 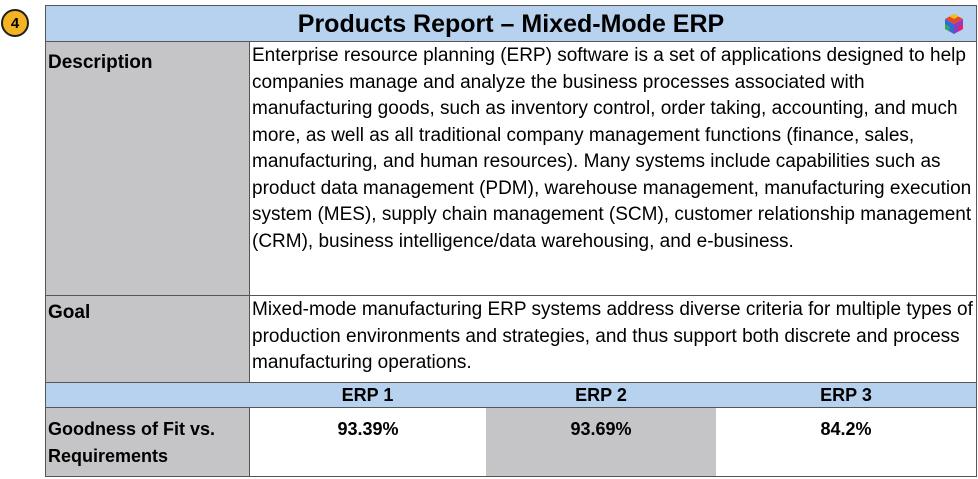 I want to click on erp-1-fit-value: 93.39%, so click(x=367, y=442).